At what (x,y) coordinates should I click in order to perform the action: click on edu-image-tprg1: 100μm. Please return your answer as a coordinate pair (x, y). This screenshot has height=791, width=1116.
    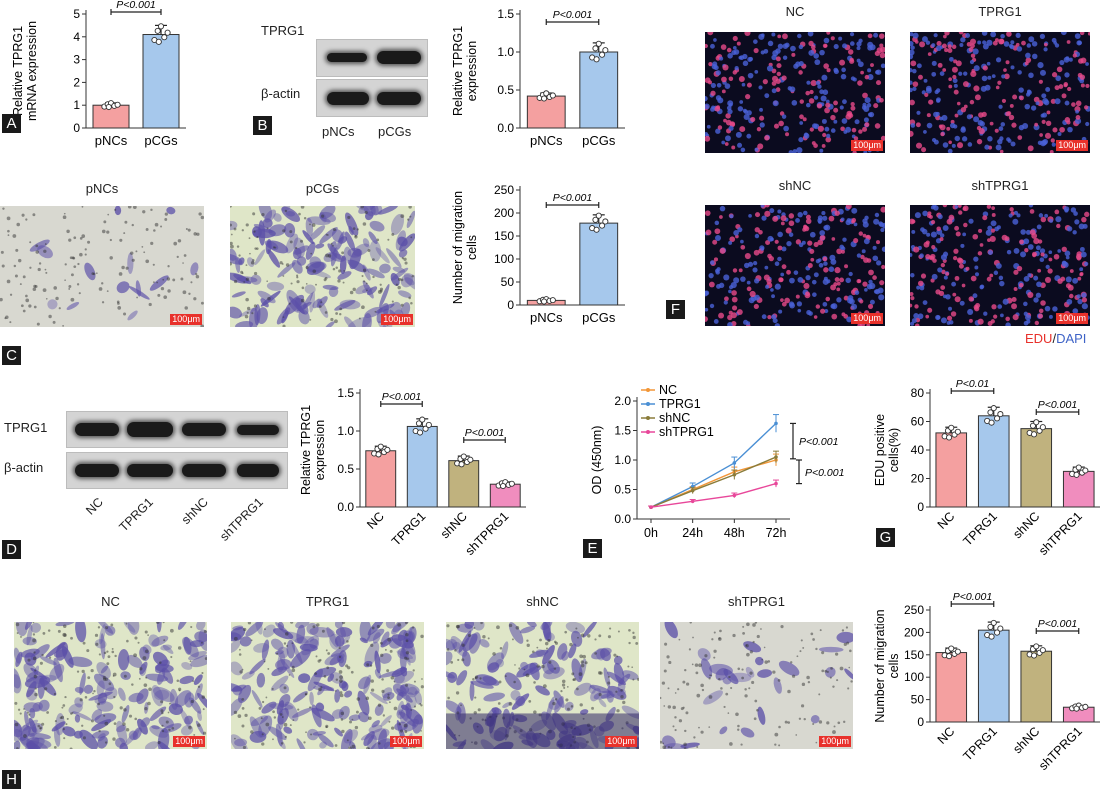
    Looking at the image, I should click on (1000, 92).